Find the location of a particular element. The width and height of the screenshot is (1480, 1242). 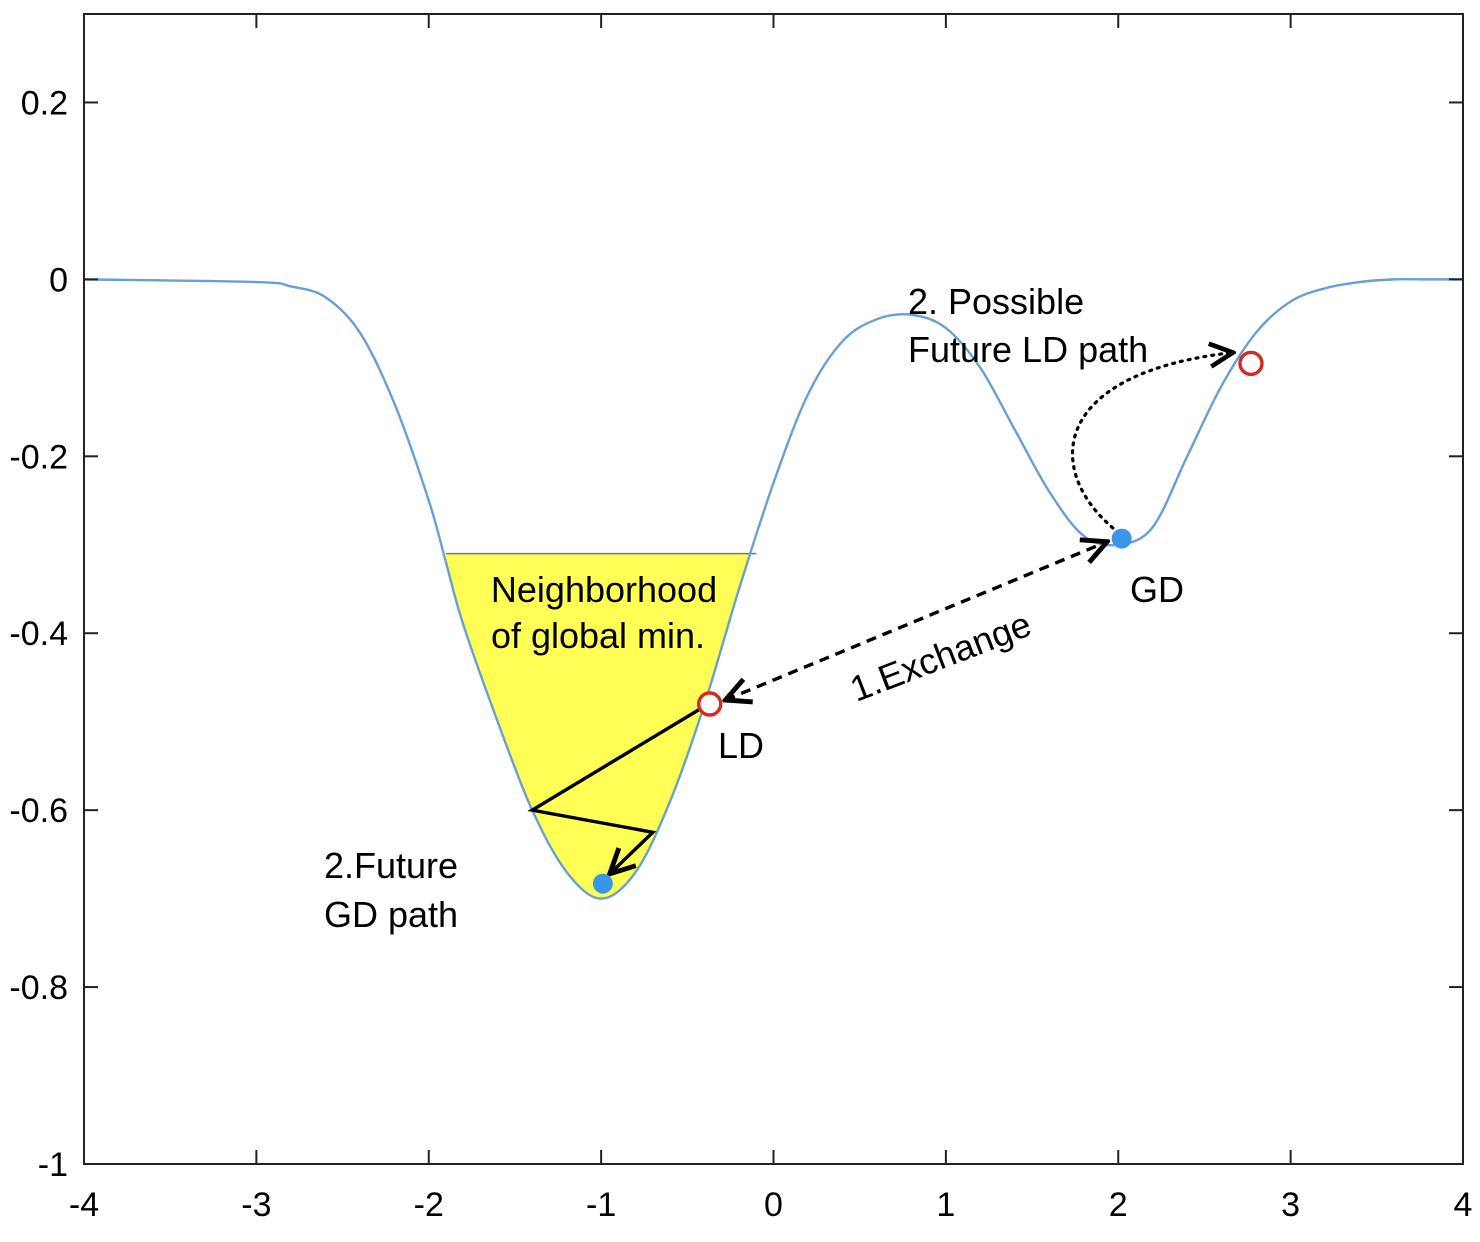

exchange-arrow is located at coordinates (916, 621).